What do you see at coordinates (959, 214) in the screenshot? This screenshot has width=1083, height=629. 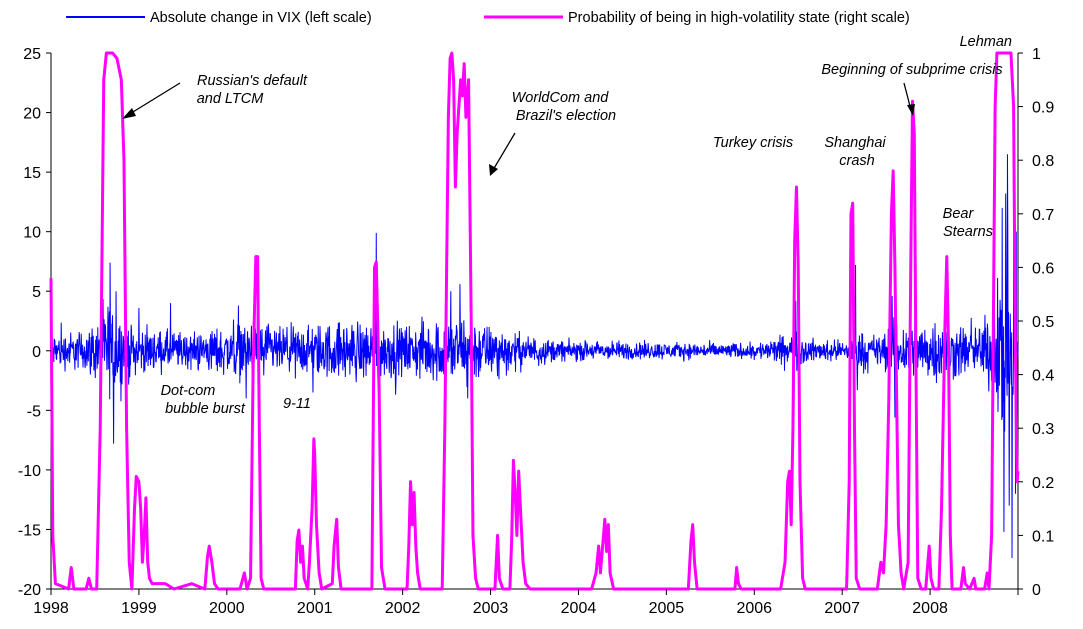 I see `annotation-bear-stearns-line-1: Bear` at bounding box center [959, 214].